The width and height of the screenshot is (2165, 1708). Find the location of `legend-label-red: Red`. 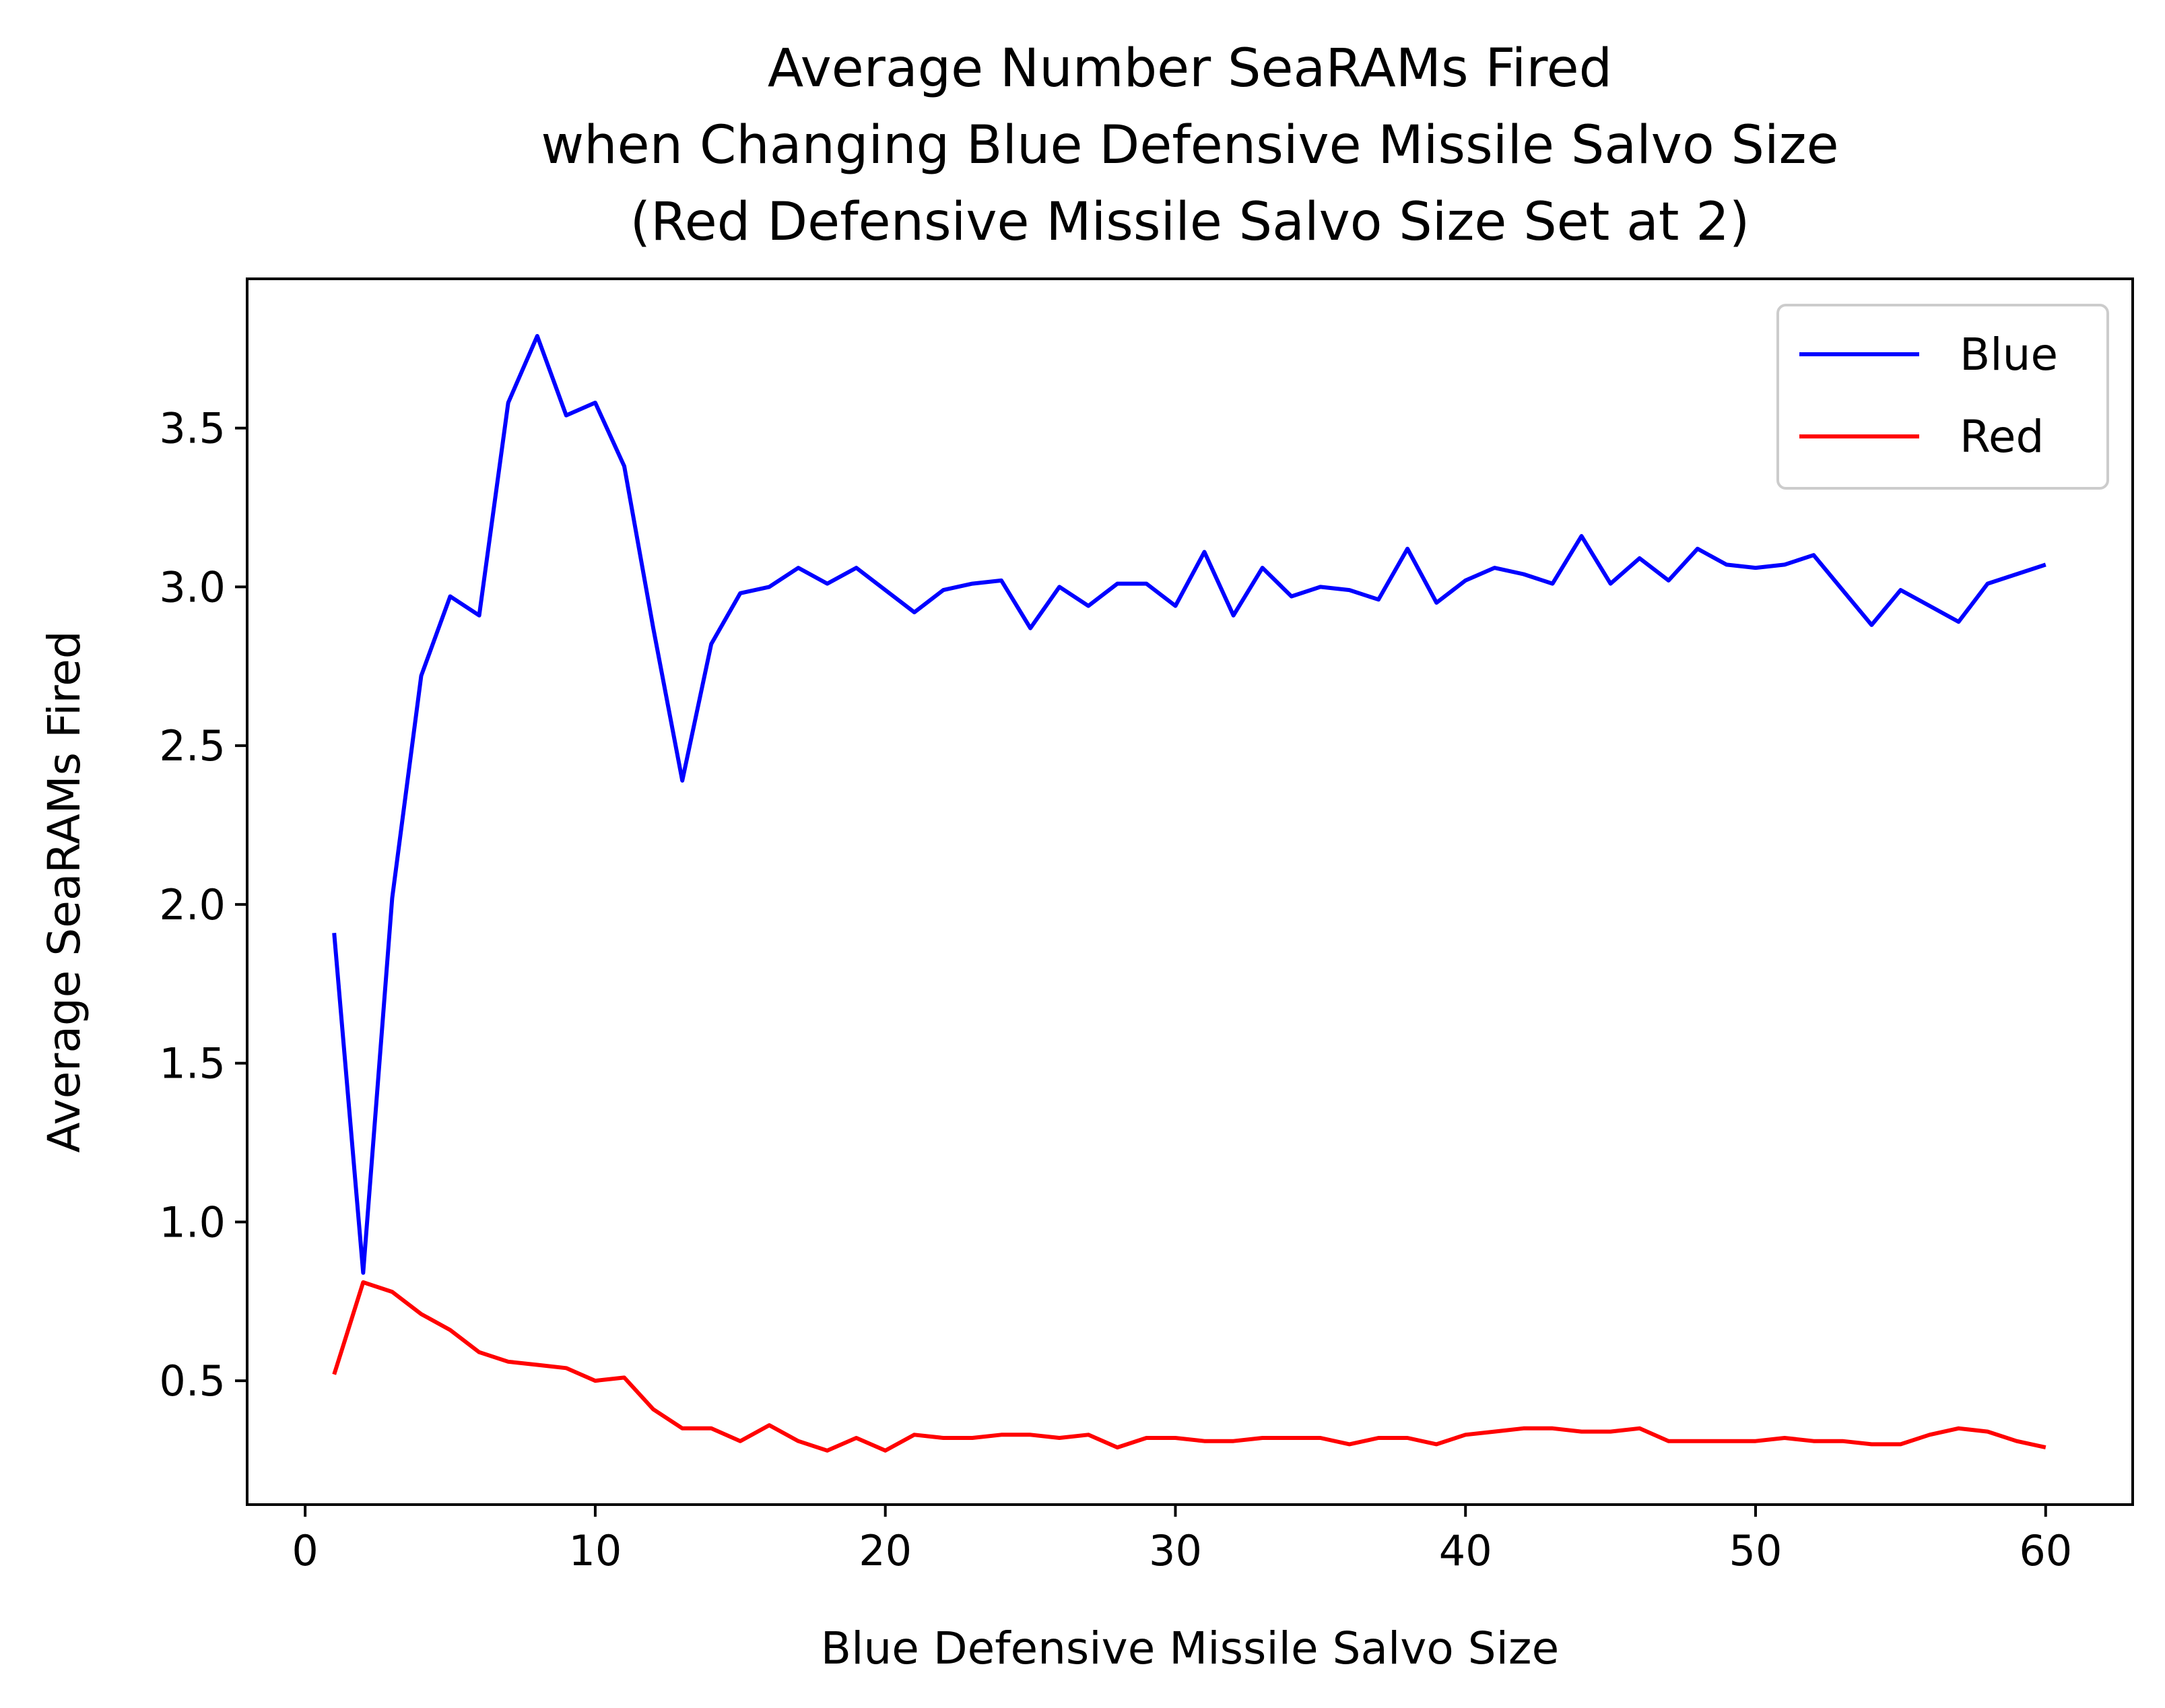

legend-label-red: Red is located at coordinates (2002, 437).